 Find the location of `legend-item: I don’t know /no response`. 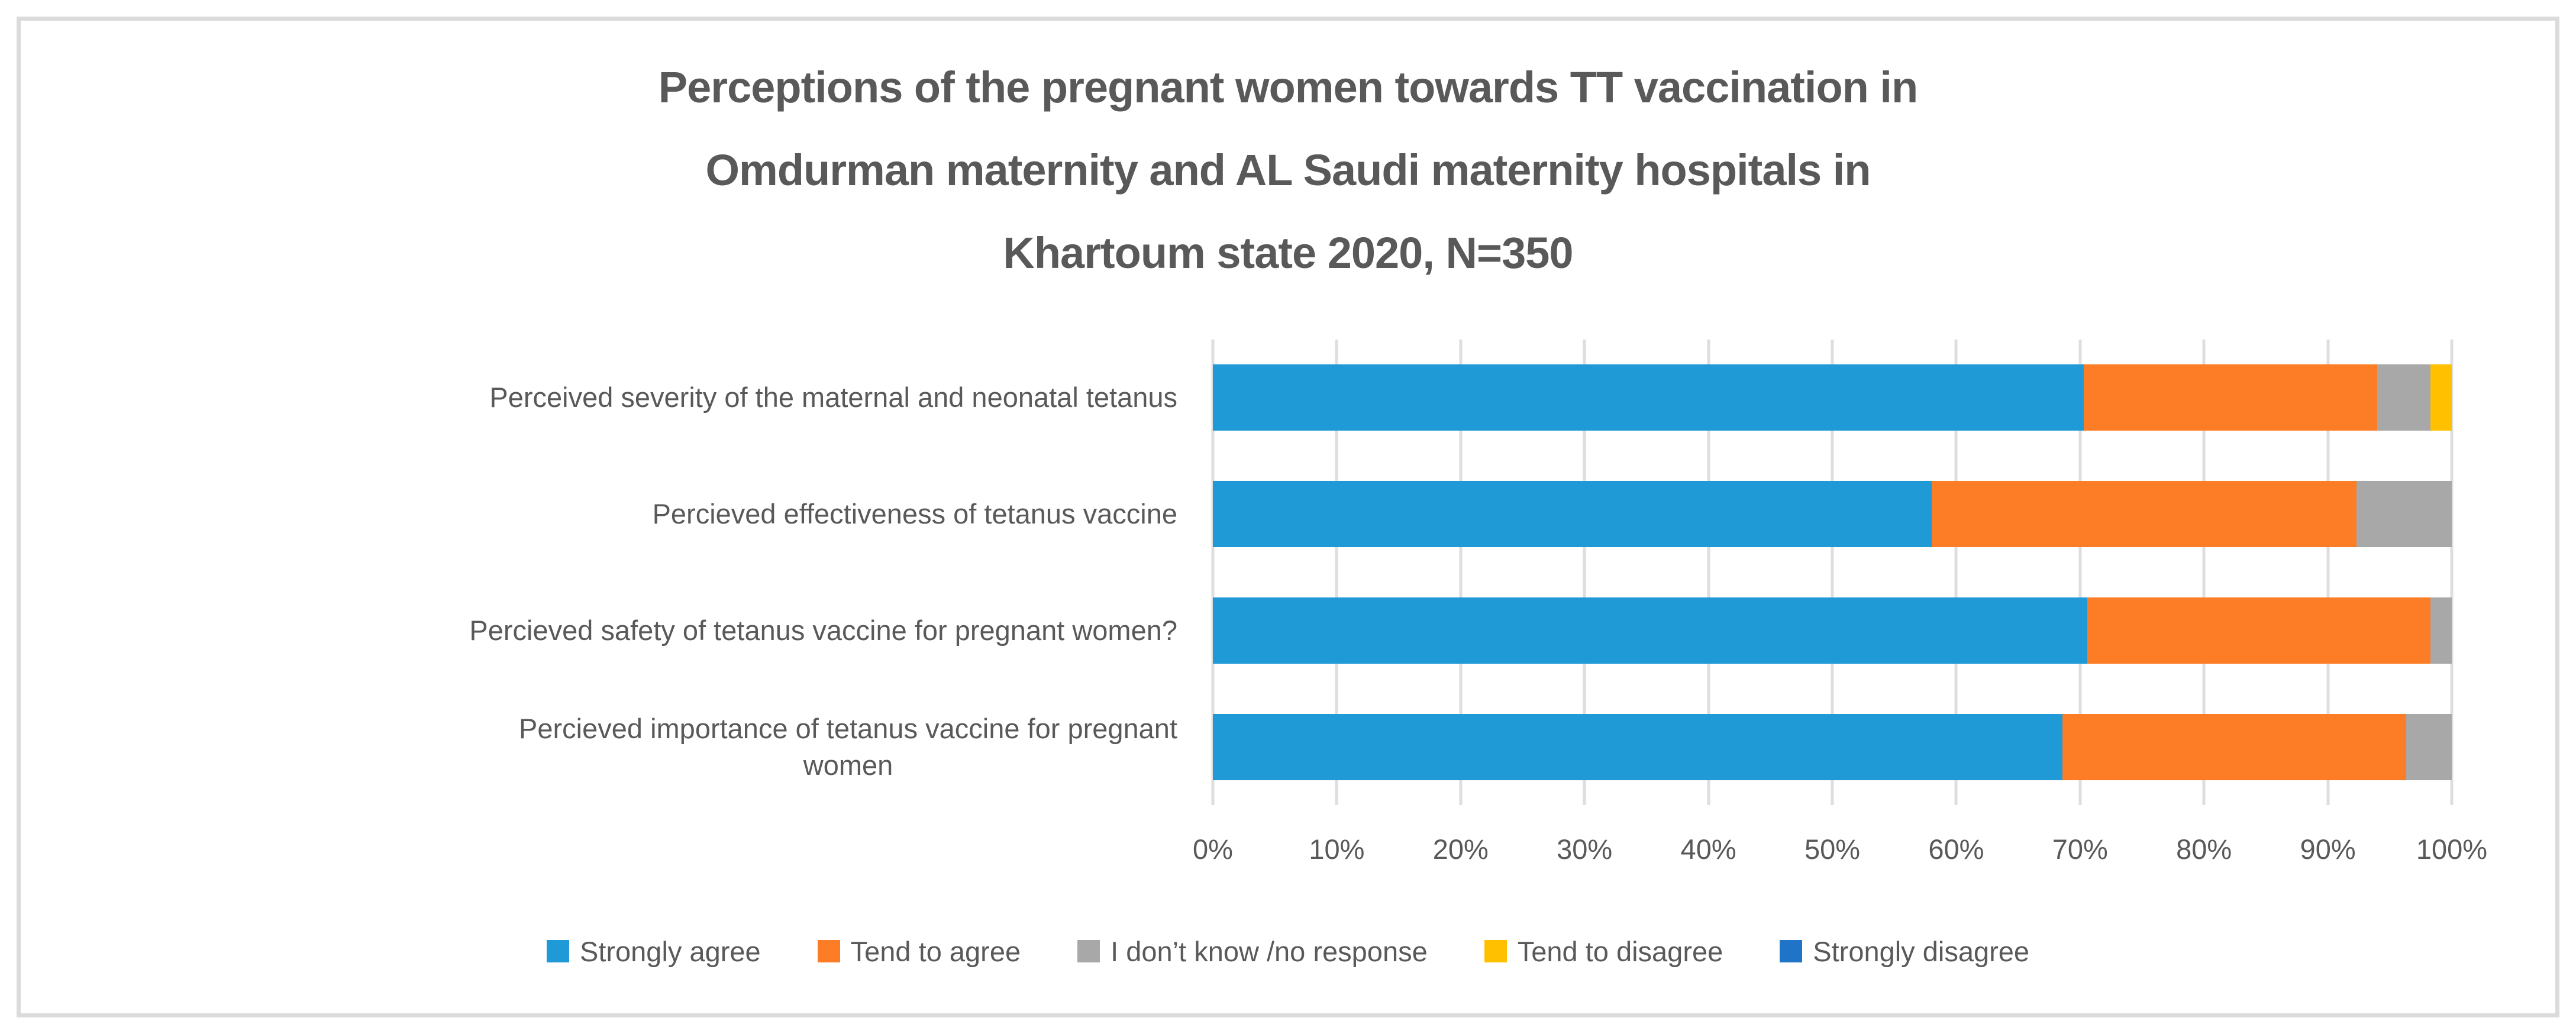

legend-item: I don’t know /no response is located at coordinates (1252, 952).